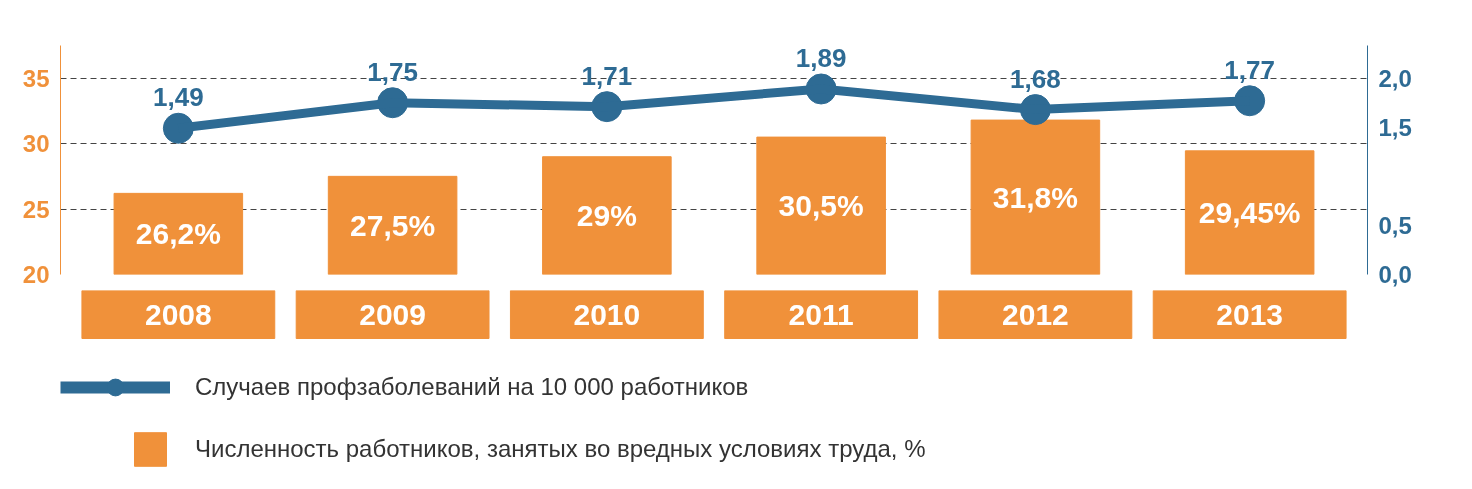  I want to click on y2-tick-label: 1,5, so click(1395, 127).